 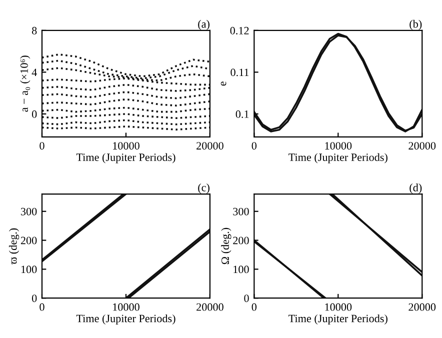 I want to click on chart-title: (d), so click(x=416, y=189).